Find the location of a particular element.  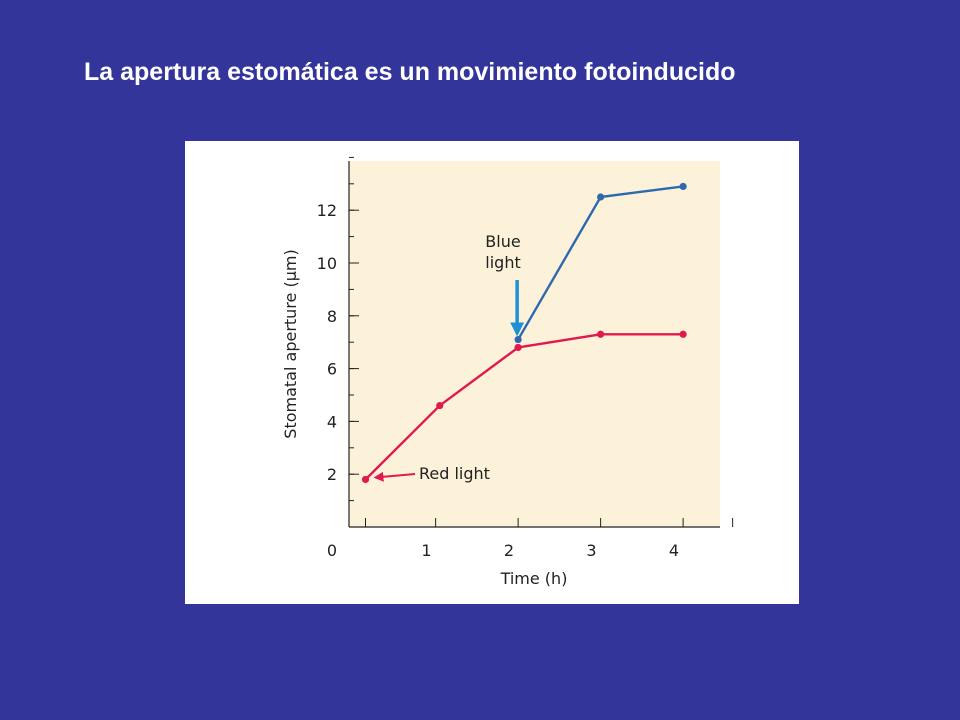

y-tick-label: 4 is located at coordinates (332, 421).